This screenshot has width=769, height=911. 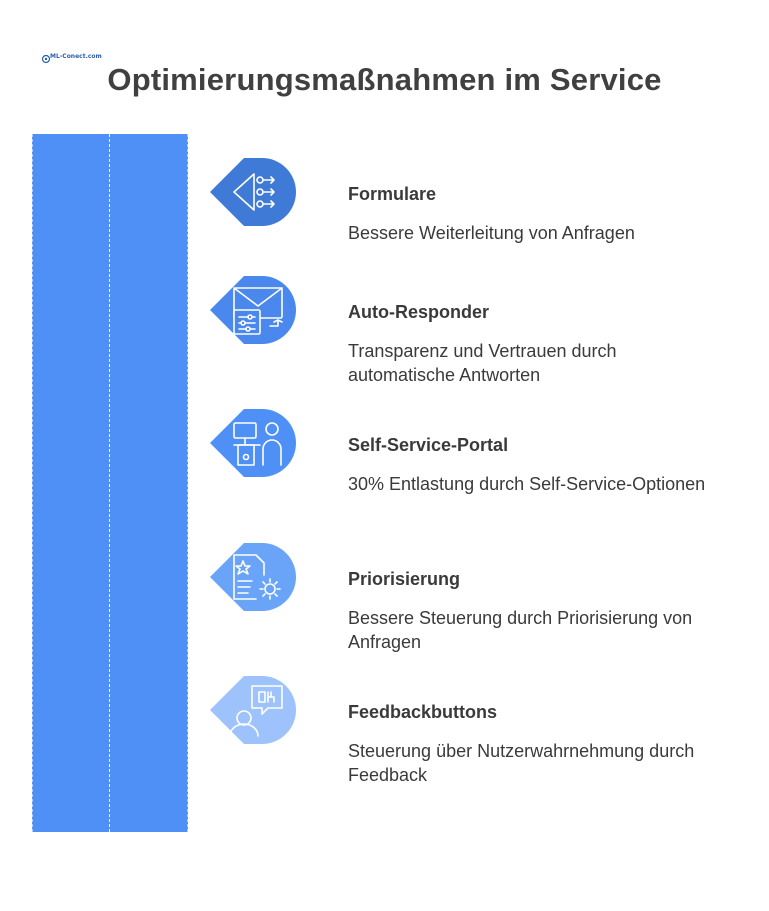 I want to click on brand-logo: ML-Conect.com, so click(x=71, y=58).